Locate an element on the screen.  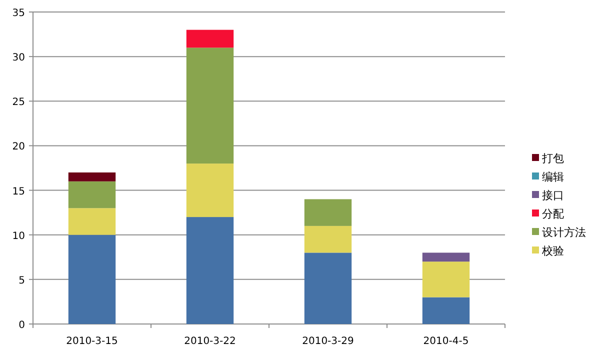
y-tick-label: 0 is located at coordinates (21, 325).